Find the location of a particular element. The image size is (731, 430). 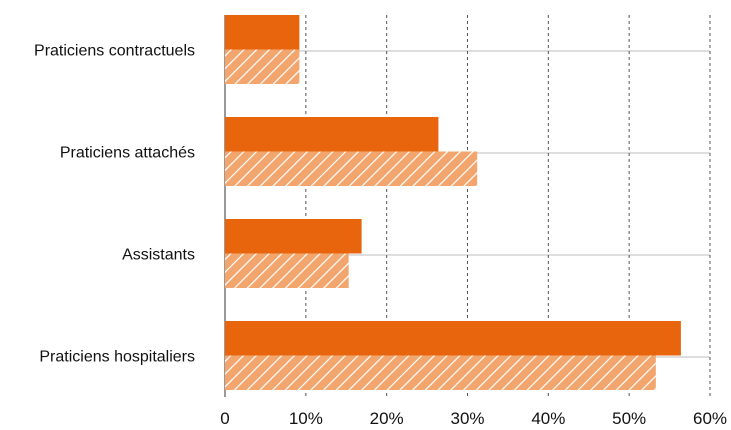

x-tick-label: 30% is located at coordinates (467, 418).